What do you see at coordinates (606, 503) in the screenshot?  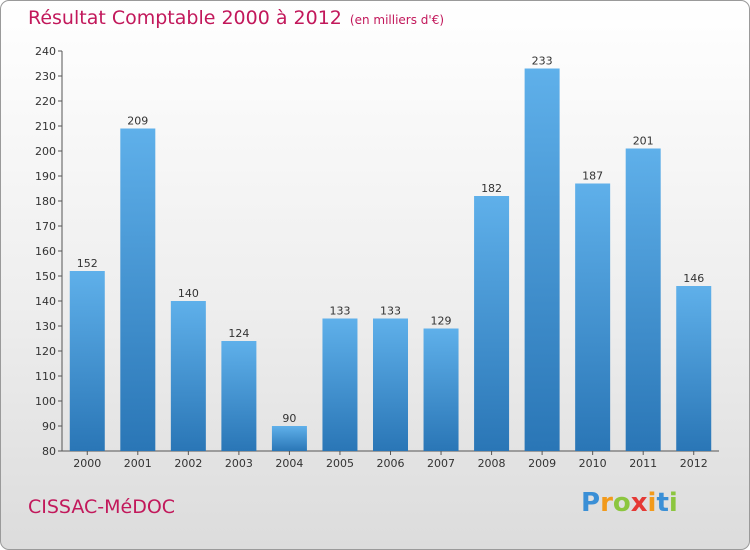 I see `logo-letter: r` at bounding box center [606, 503].